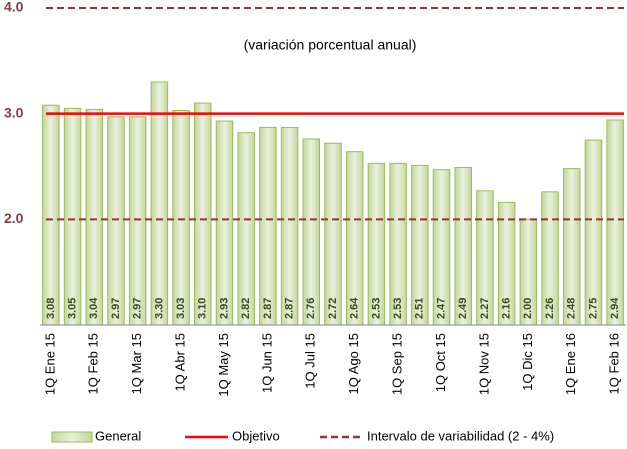  What do you see at coordinates (256, 435) in the screenshot?
I see `legend-label: Objetivo` at bounding box center [256, 435].